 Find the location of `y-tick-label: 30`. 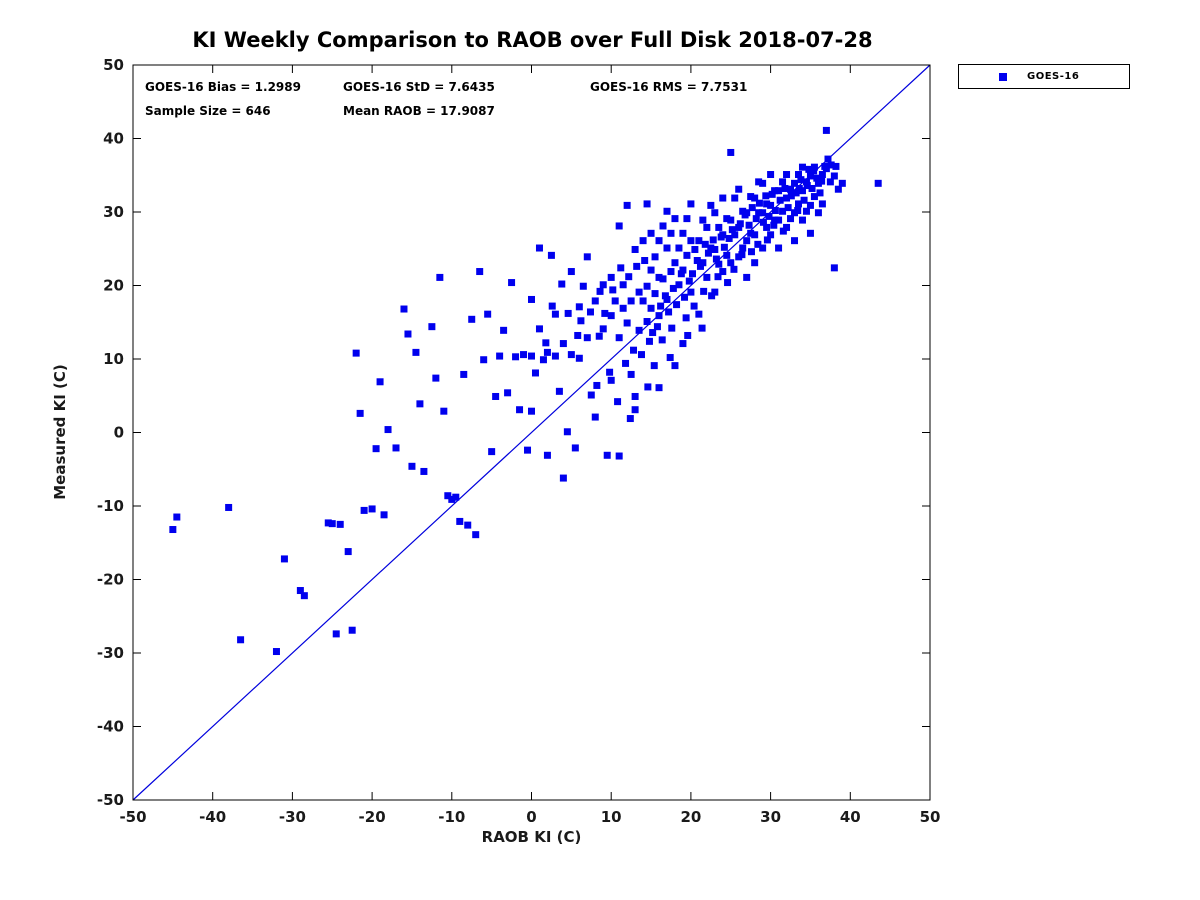

y-tick-label: 30 is located at coordinates (113, 212).